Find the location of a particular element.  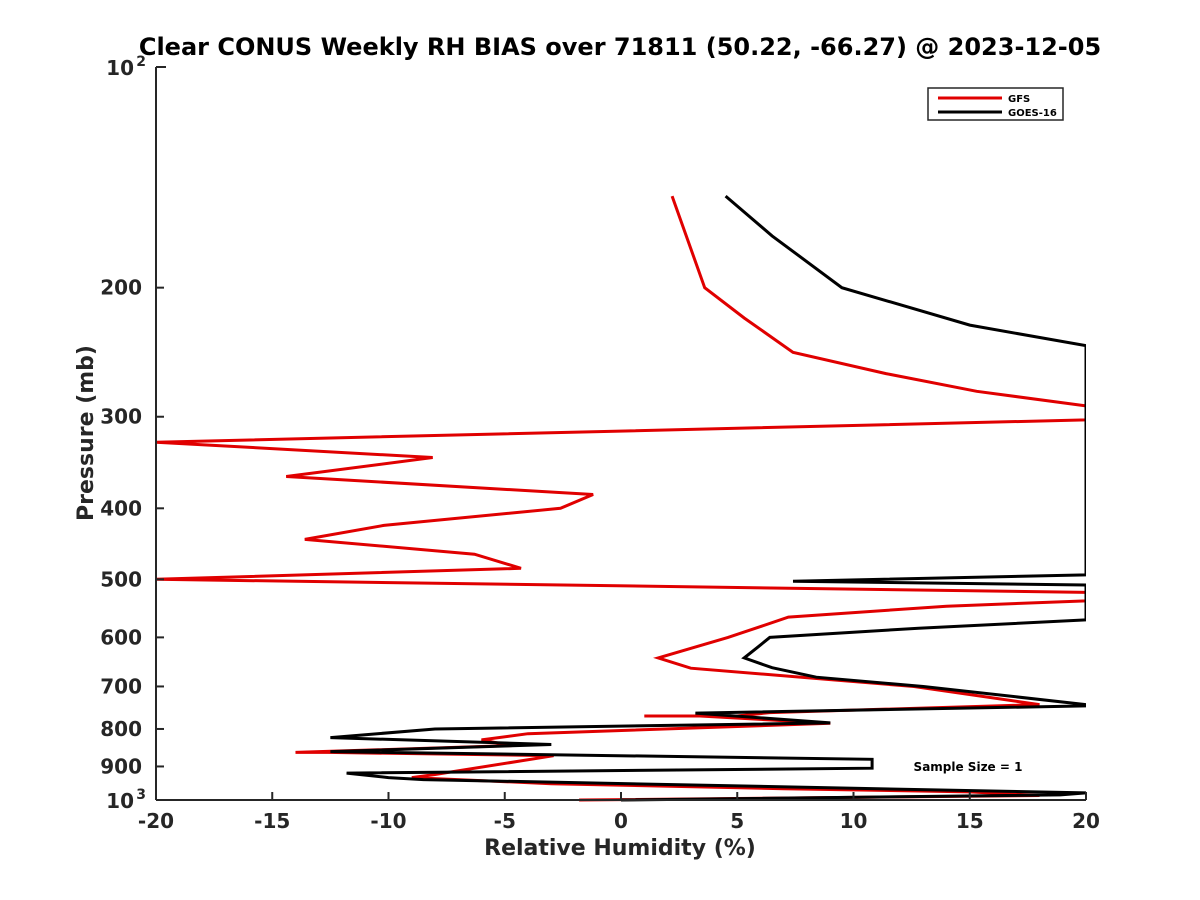

y-tick-label: 600 is located at coordinates (121, 637).